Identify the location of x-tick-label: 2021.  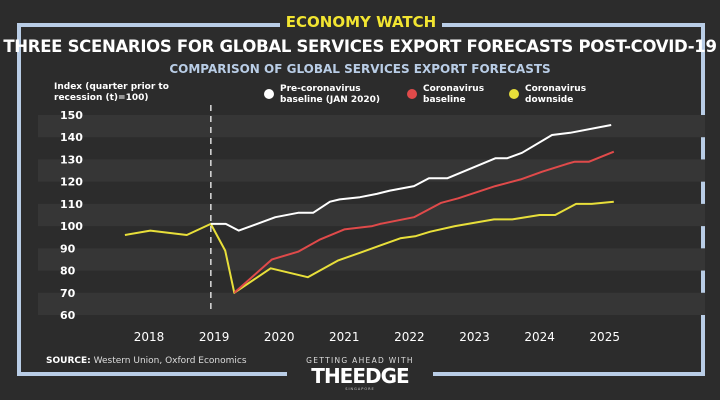
(344, 337).